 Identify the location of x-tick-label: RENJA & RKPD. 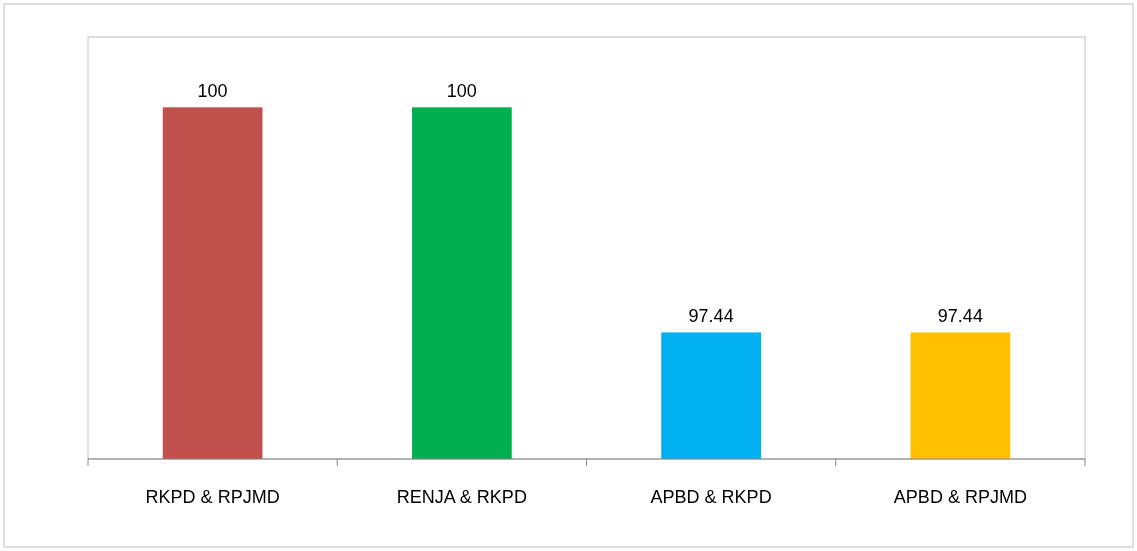
(461, 497).